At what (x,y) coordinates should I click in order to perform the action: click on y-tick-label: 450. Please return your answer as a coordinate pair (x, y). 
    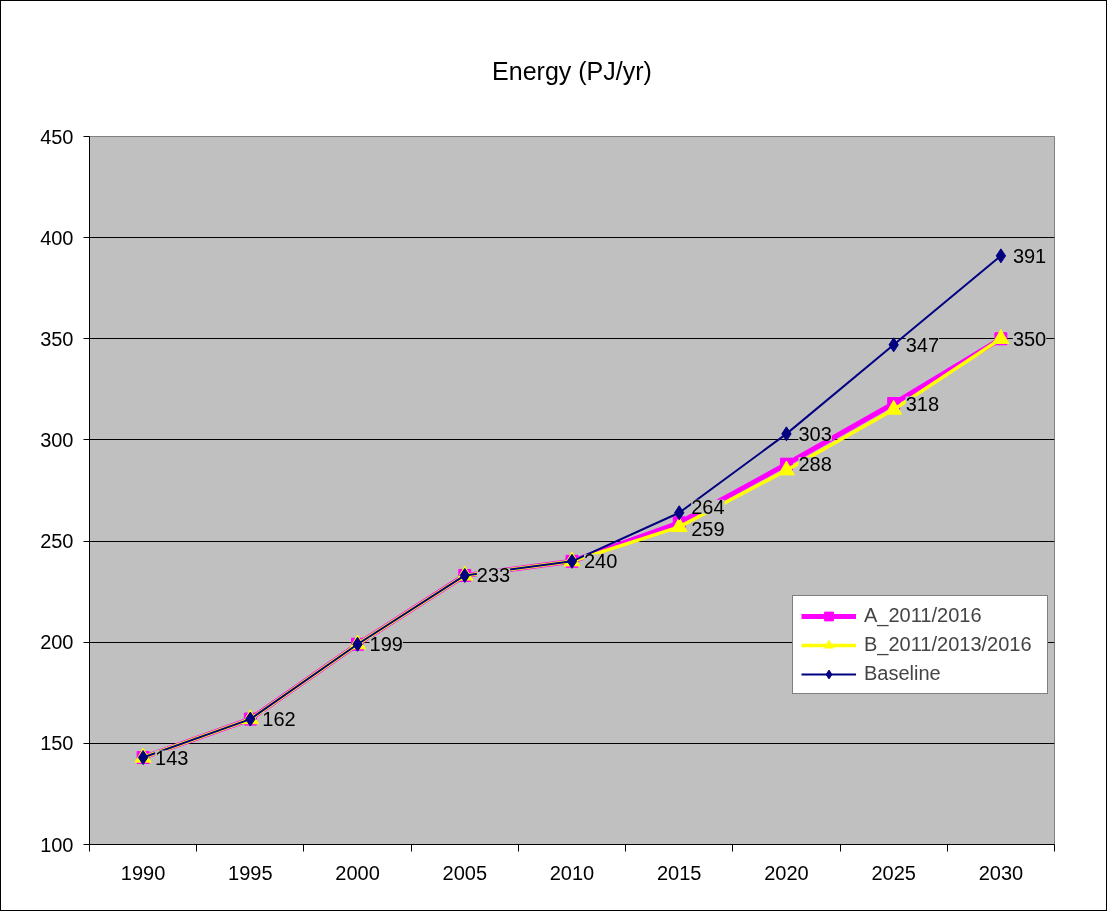
    Looking at the image, I should click on (57, 136).